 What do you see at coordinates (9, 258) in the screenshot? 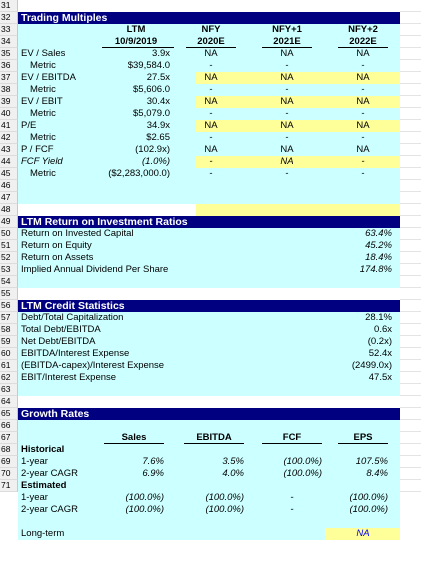
I see `row-number: 52` at bounding box center [9, 258].